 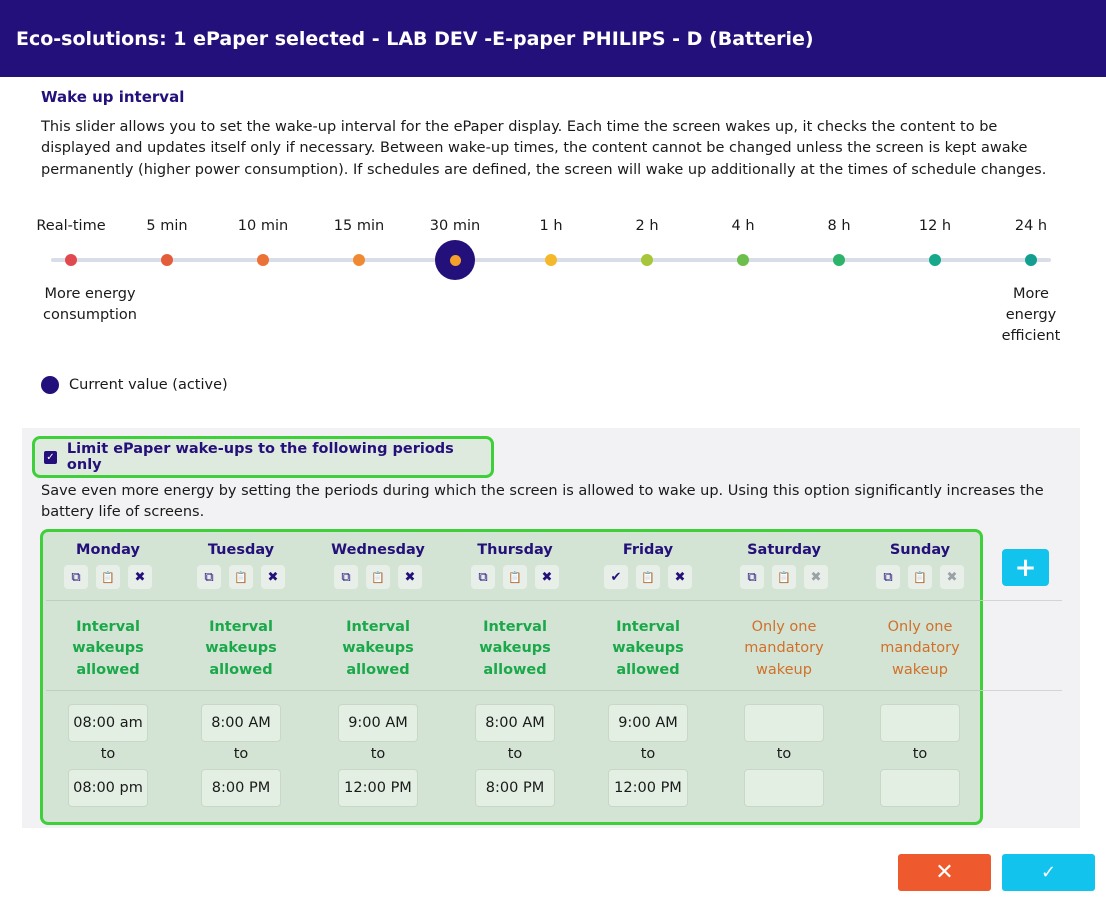 I want to click on day-name: Saturday, so click(x=784, y=550).